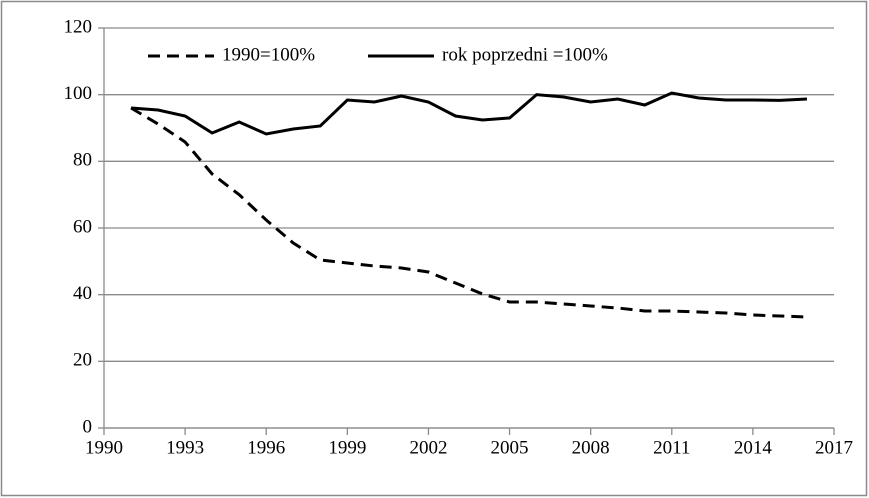 The image size is (869, 498). Describe the element at coordinates (82, 226) in the screenshot. I see `y-tick-label: 60` at that location.